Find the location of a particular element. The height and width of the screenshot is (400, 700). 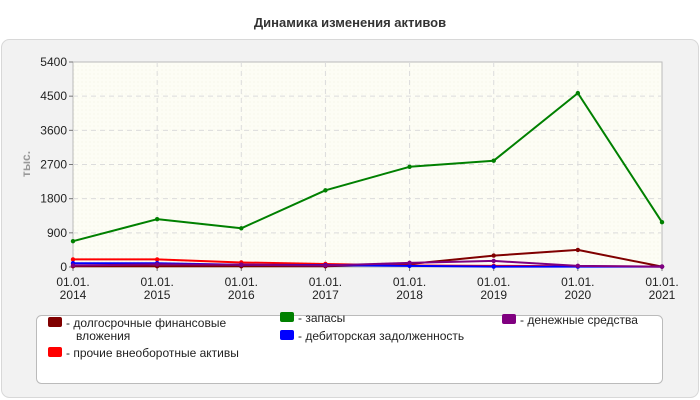

x-tick-label: 01.01. 2014 is located at coordinates (72, 288).